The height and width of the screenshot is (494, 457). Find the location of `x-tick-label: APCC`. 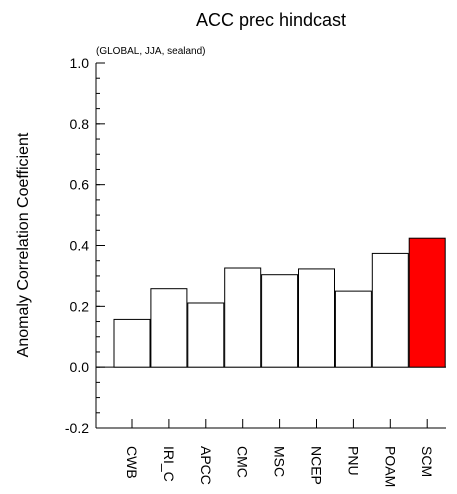

x-tick-label: APCC is located at coordinates (206, 465).